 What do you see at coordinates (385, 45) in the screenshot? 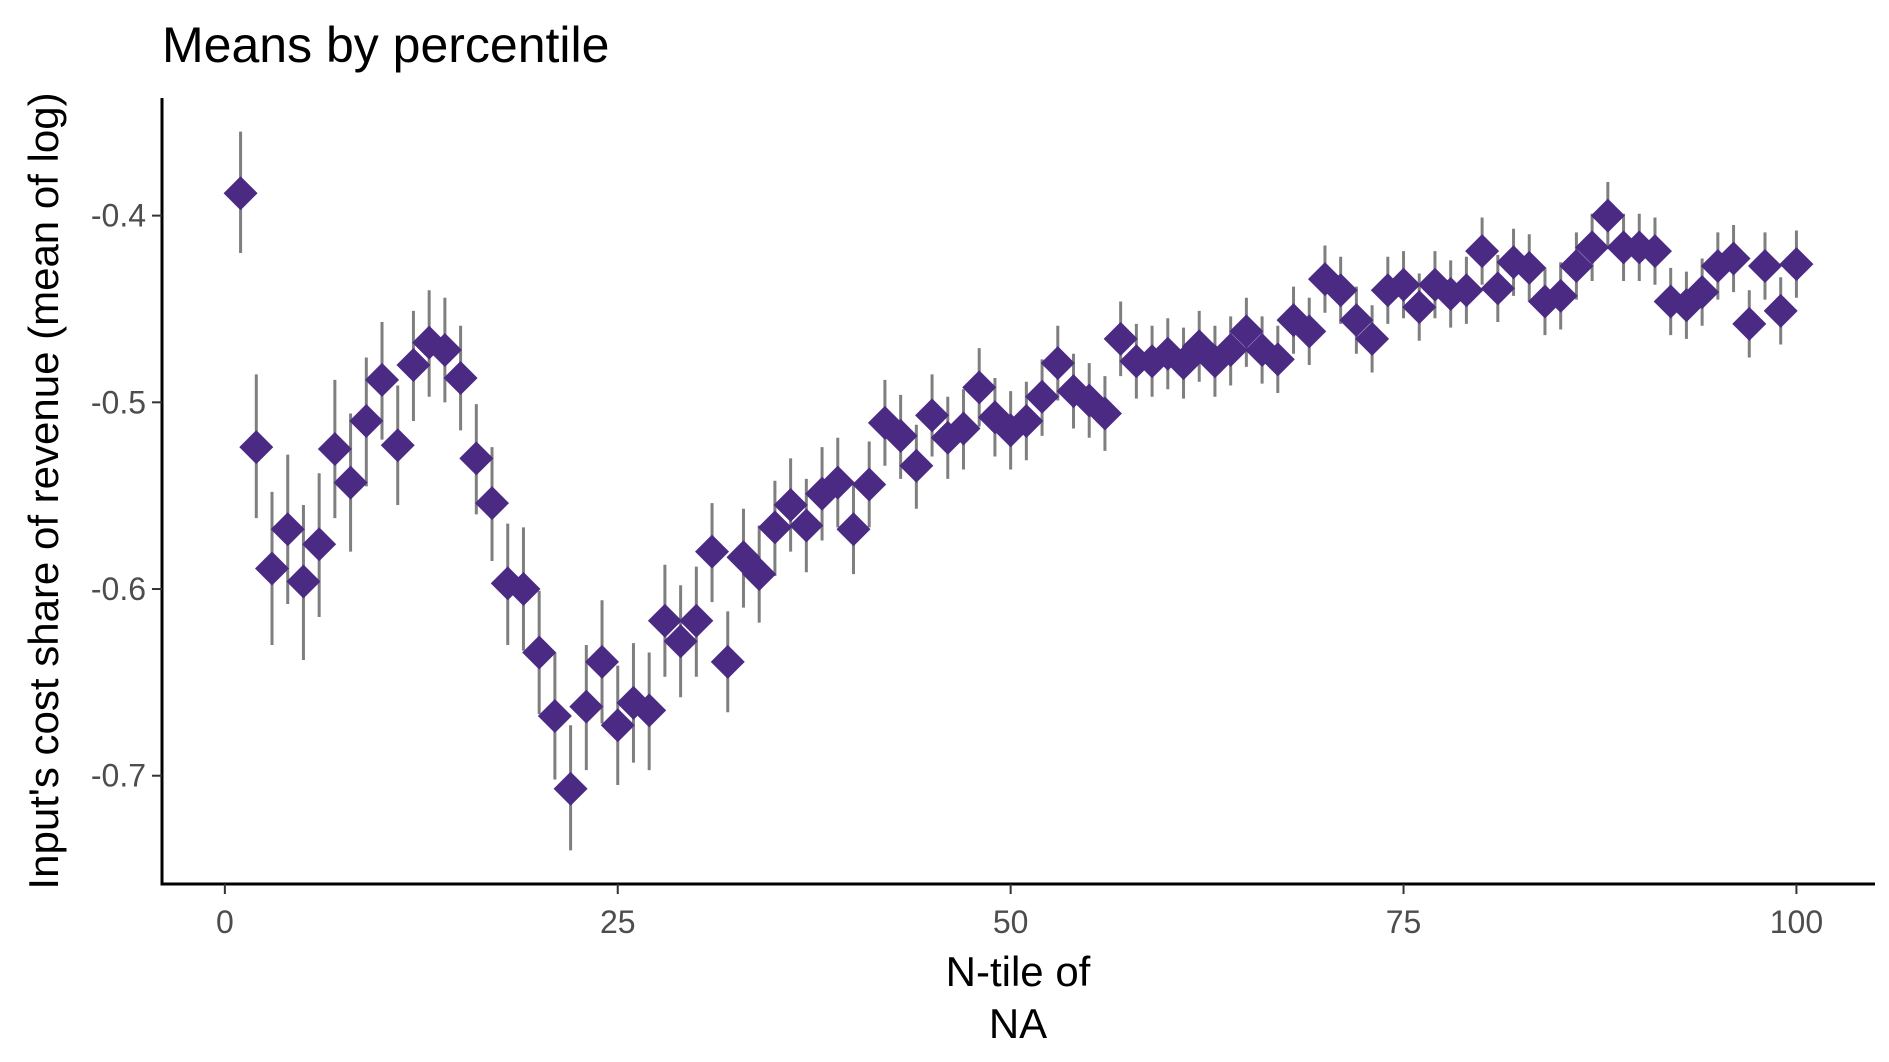
I see `chart-title: Means by percentile` at bounding box center [385, 45].